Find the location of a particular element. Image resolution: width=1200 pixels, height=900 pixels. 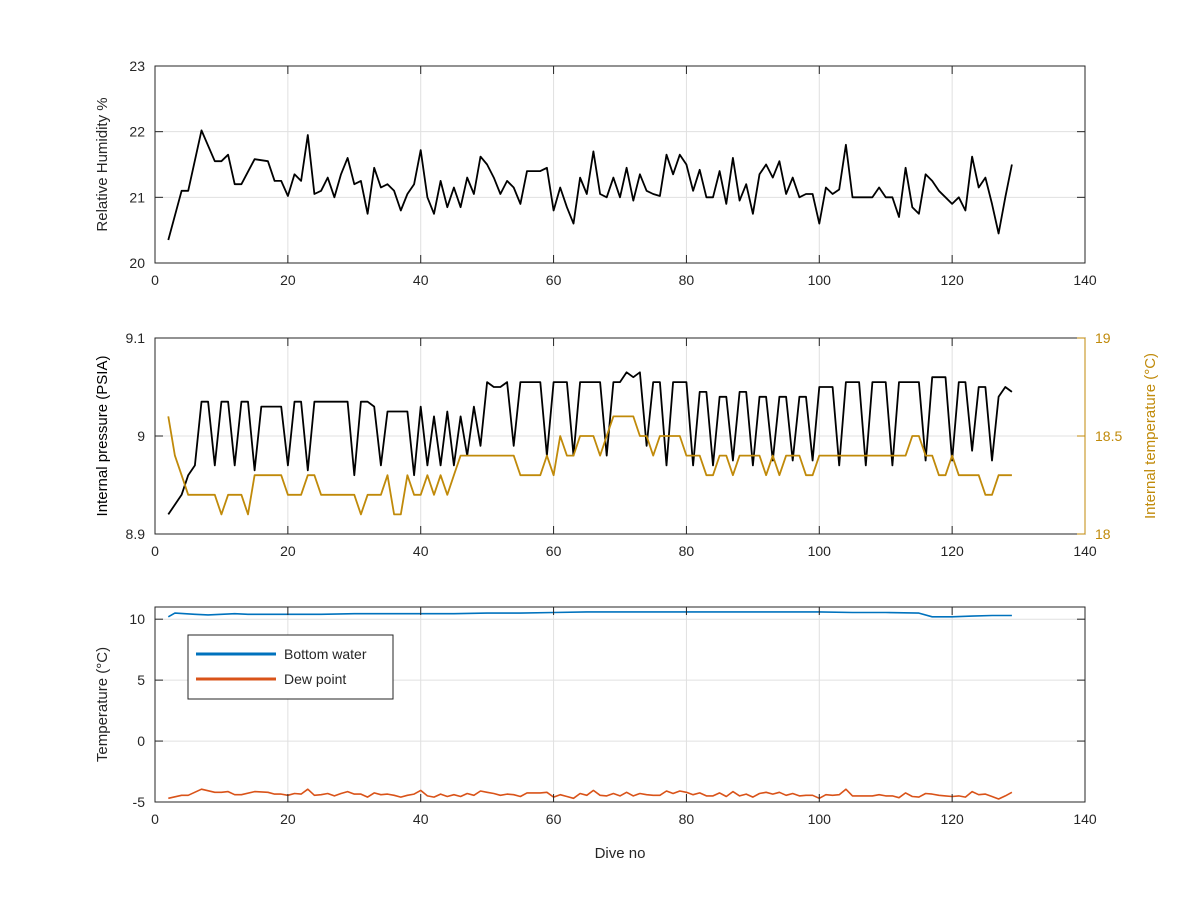

x-axis-label: Dive no is located at coordinates (620, 853).